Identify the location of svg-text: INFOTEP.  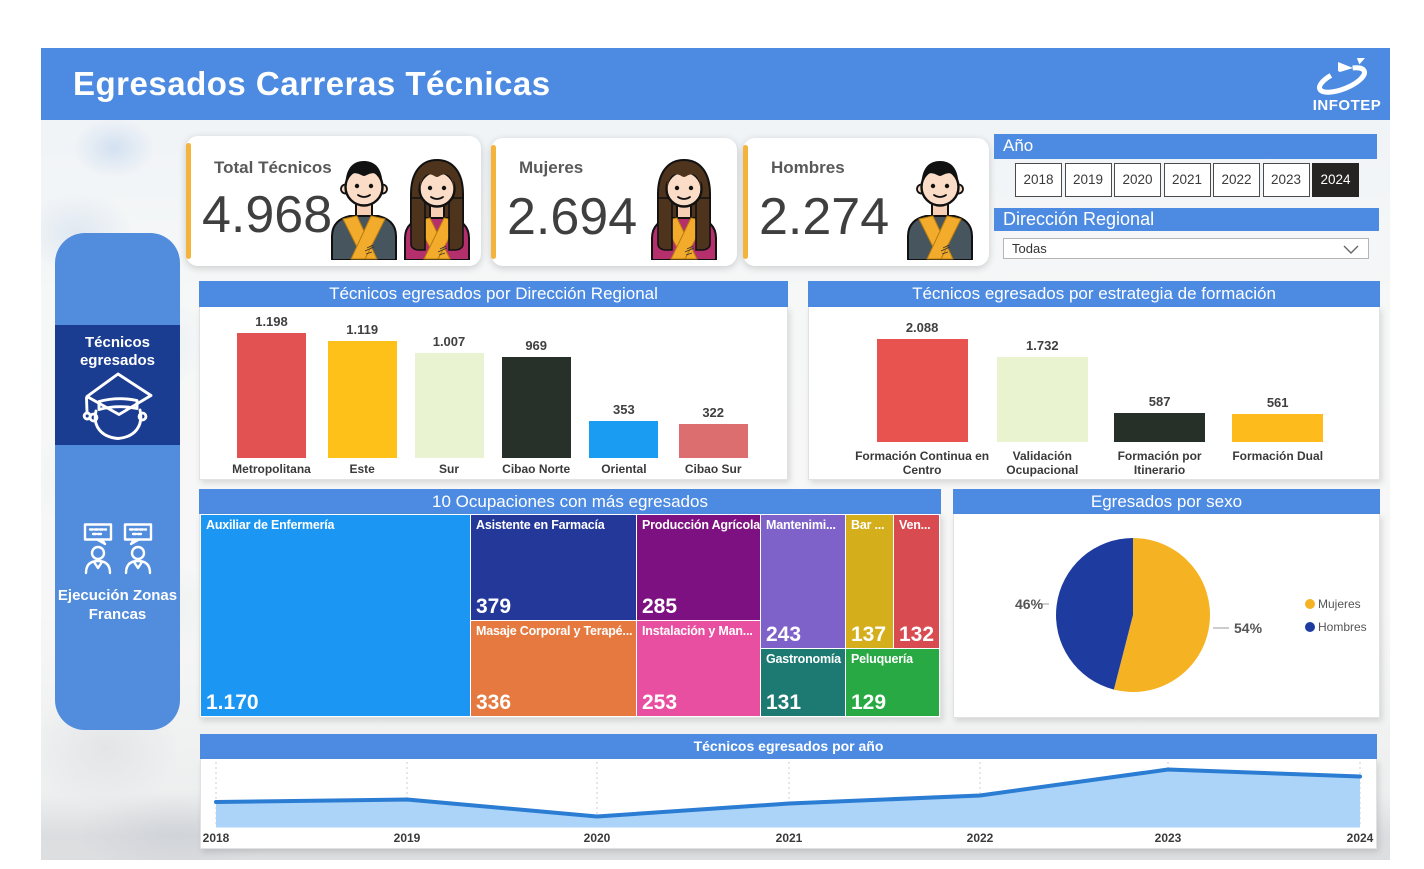
(1347, 105).